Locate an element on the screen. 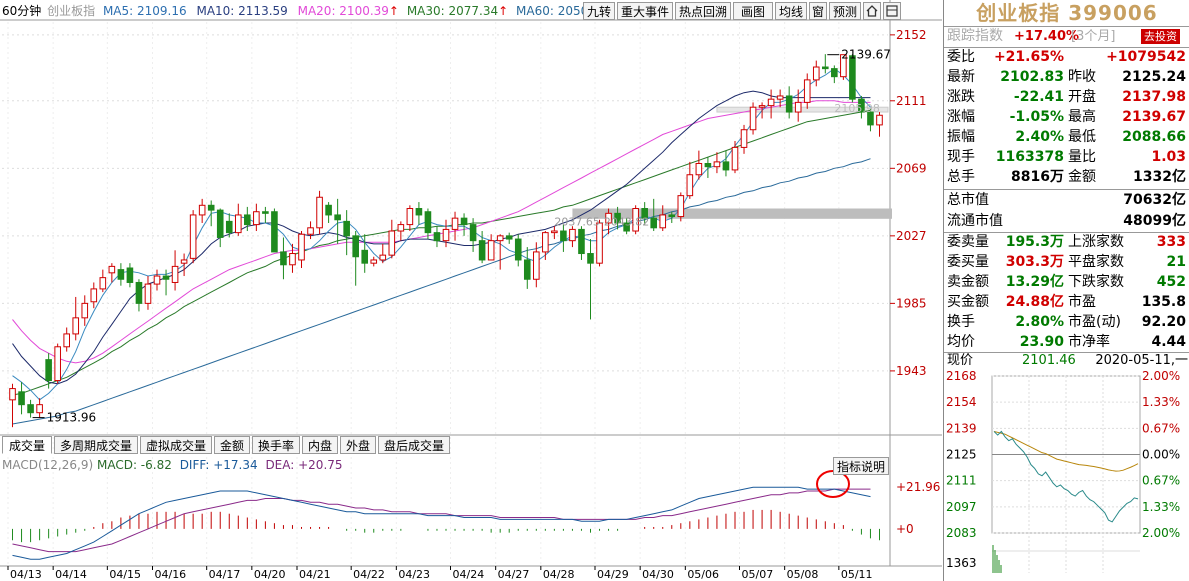  toolbar-button-jiuzhuan: 九转 is located at coordinates (599, 11).